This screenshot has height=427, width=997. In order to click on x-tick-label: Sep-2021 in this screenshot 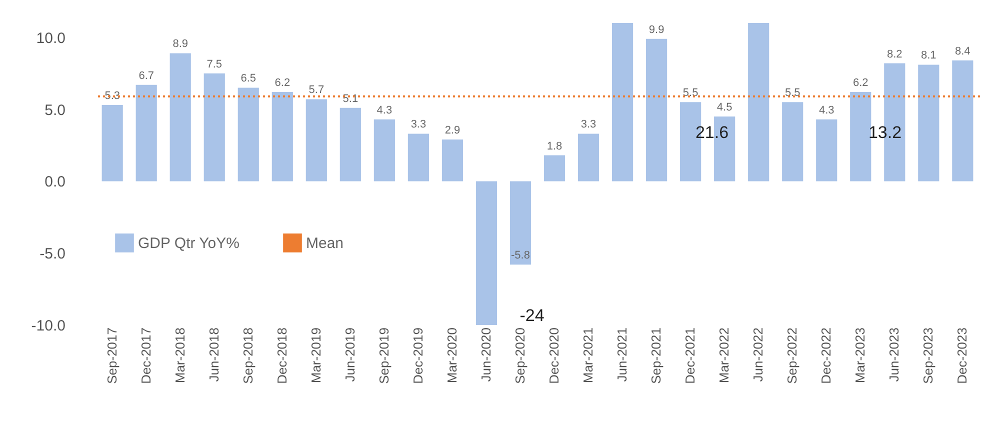, I will do `click(656, 356)`.